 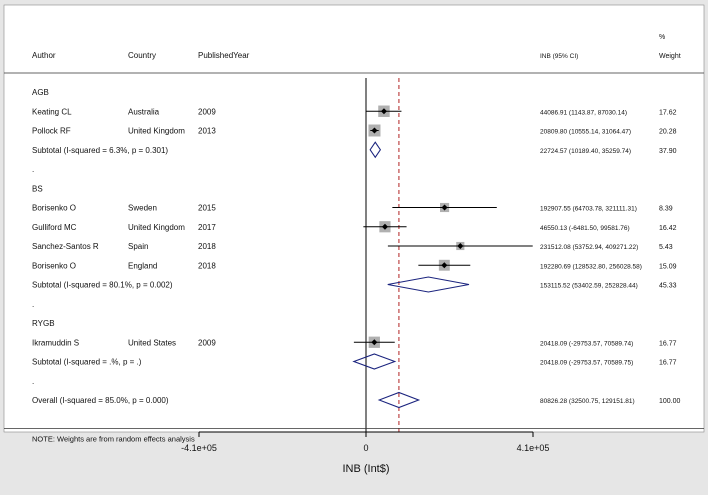 What do you see at coordinates (224, 55) in the screenshot?
I see `column-header-year: PublishedYear` at bounding box center [224, 55].